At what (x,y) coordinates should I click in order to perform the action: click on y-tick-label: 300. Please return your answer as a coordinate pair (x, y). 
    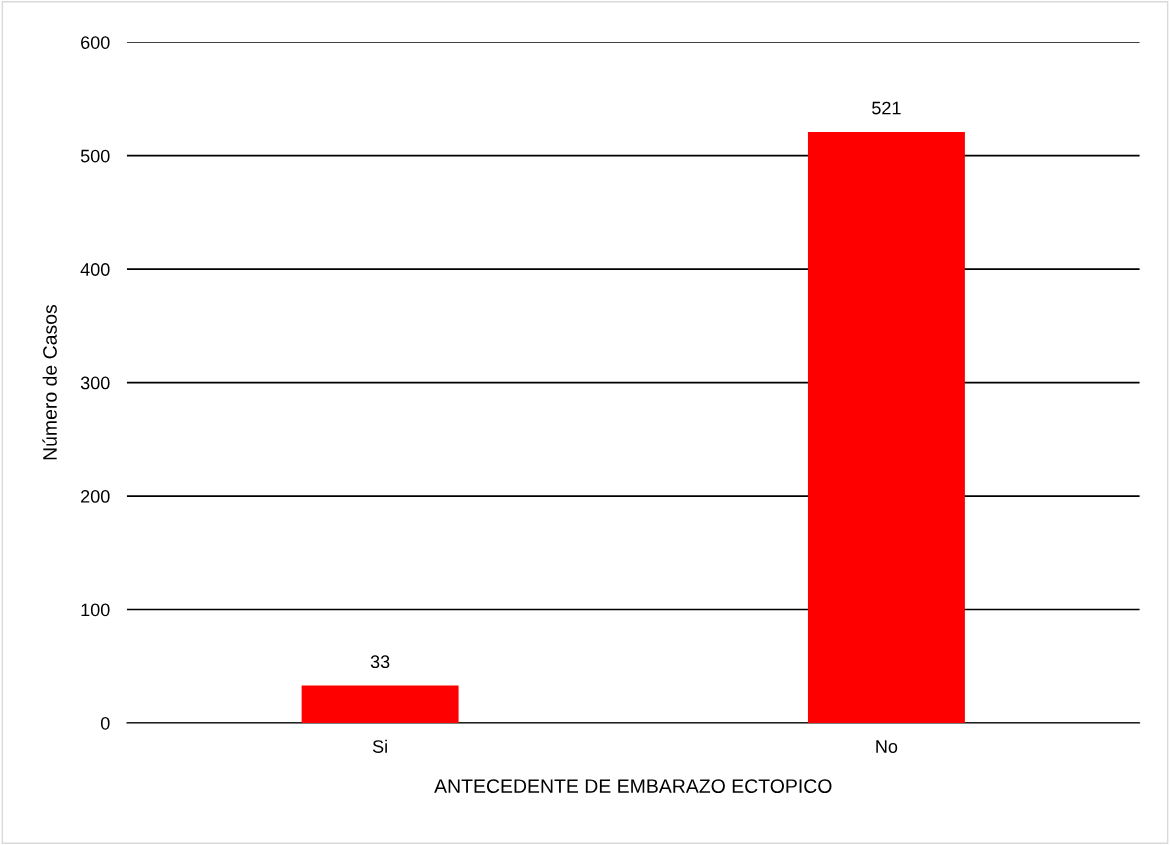
    Looking at the image, I should click on (95, 383).